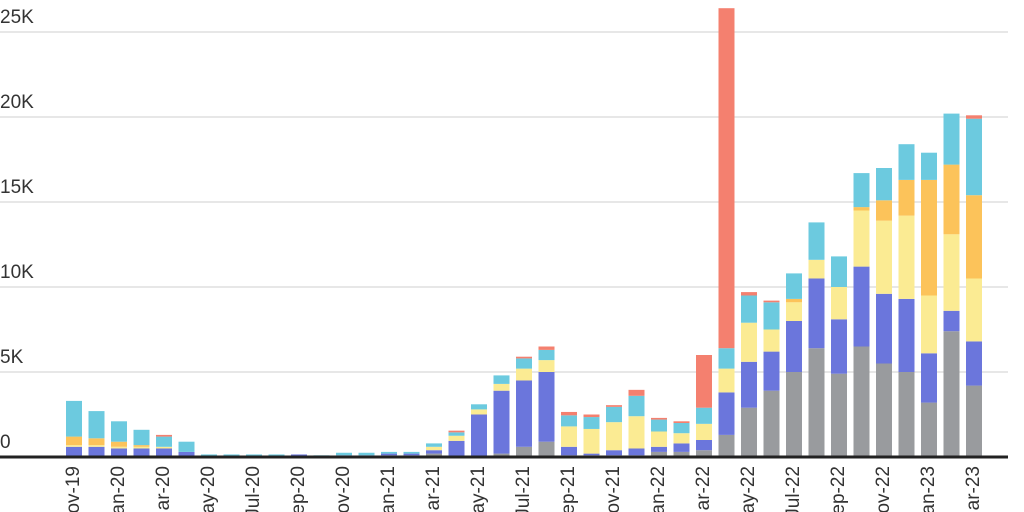  I want to click on y-tick-label: 15K, so click(17, 187).